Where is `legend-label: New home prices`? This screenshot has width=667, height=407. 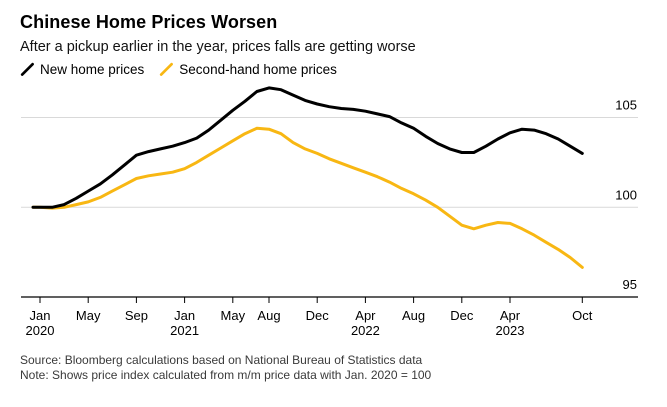
legend-label: New home prices is located at coordinates (92, 69).